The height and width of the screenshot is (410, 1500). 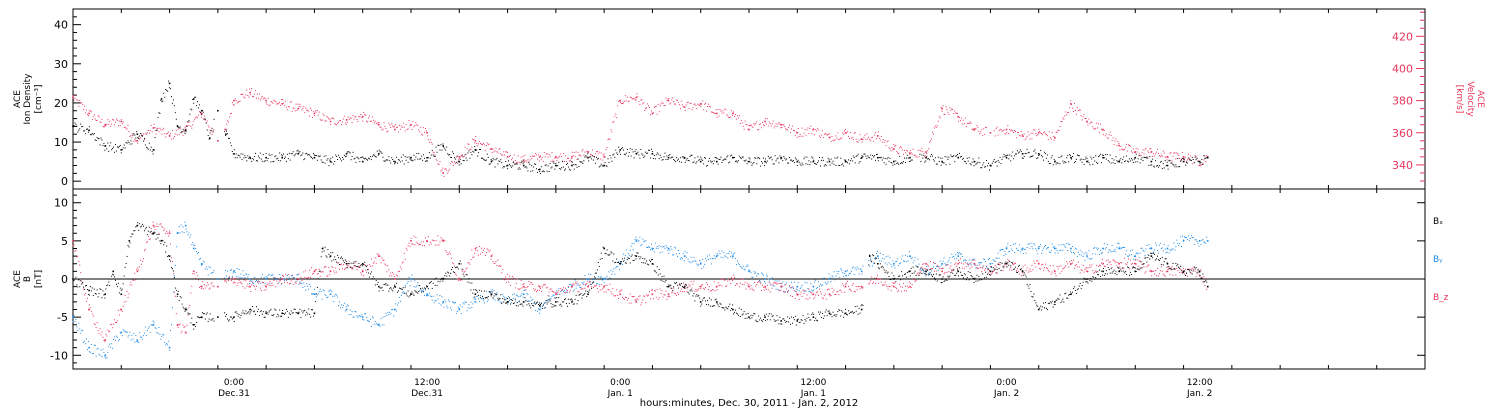 I want to click on bz-point, so click(x=314, y=271).